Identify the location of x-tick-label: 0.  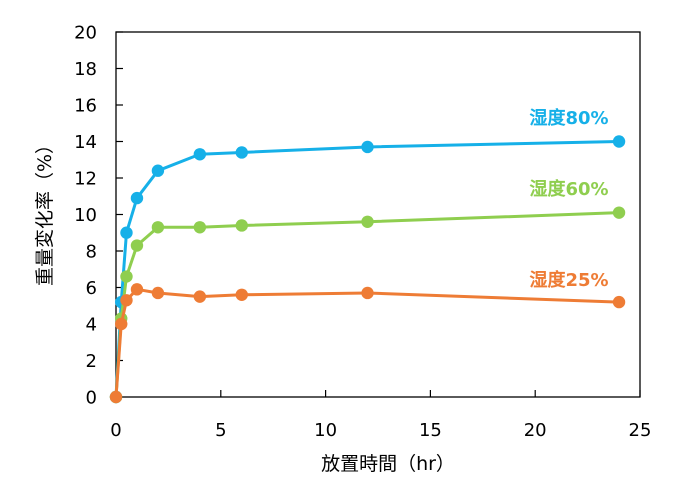
(115, 430).